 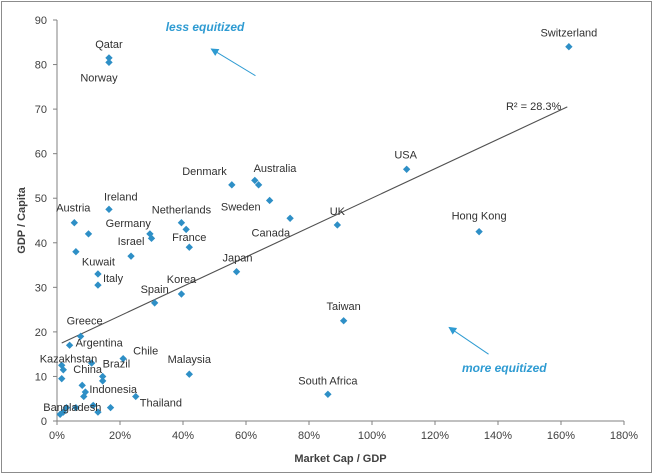 I want to click on point-label: Chile, so click(x=145, y=352).